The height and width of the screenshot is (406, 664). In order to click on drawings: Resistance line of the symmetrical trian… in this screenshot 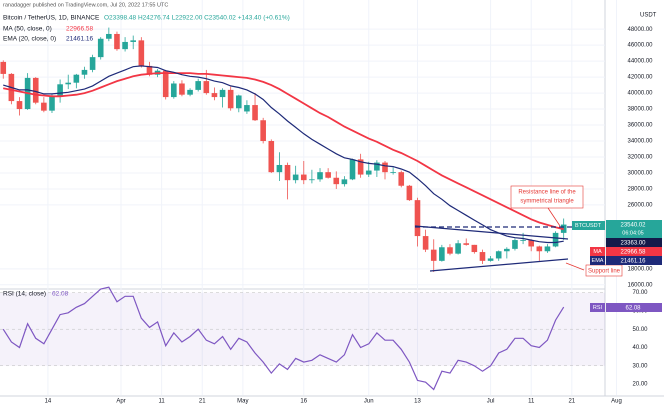, I will do `click(518, 231)`.